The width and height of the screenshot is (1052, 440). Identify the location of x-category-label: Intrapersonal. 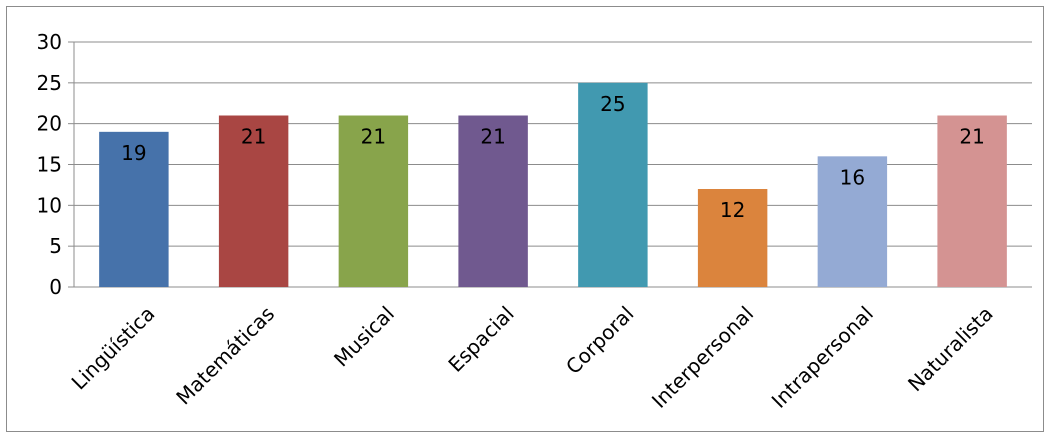
(822, 357).